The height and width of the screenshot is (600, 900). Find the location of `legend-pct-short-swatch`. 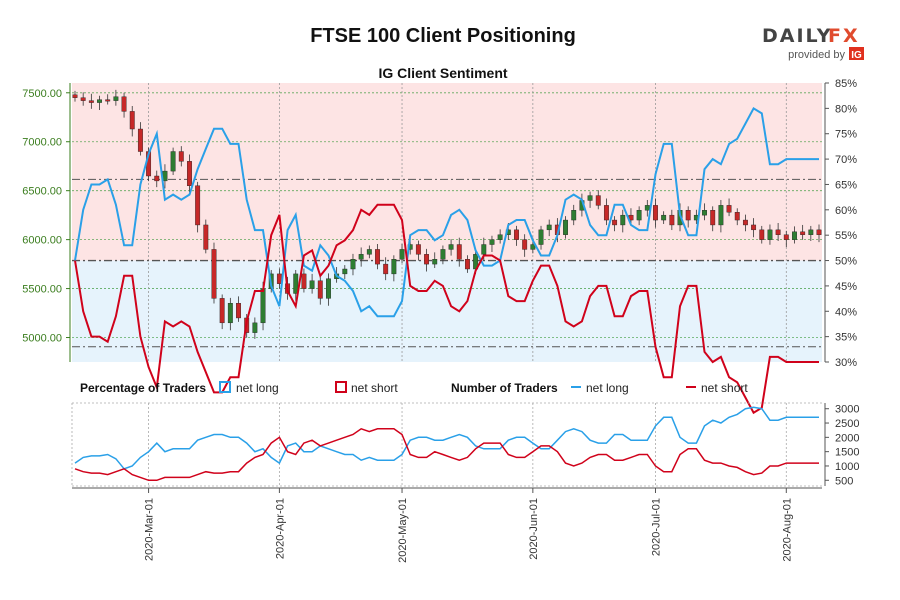

legend-pct-short-swatch is located at coordinates (341, 387).